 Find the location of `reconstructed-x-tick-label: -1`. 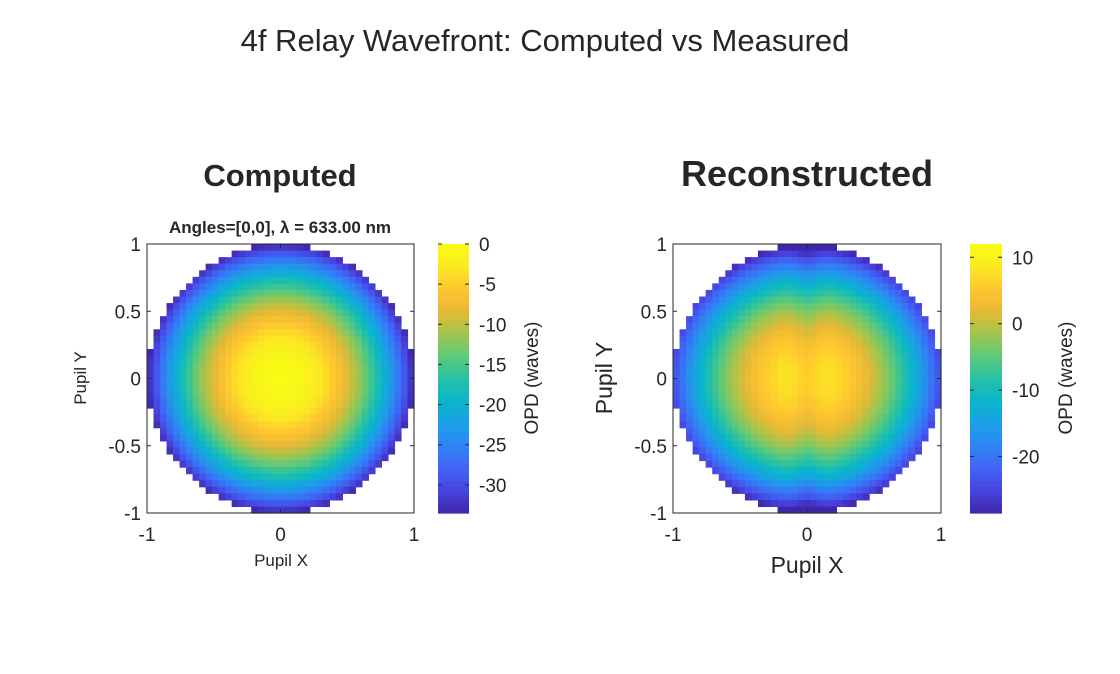

reconstructed-x-tick-label: -1 is located at coordinates (673, 535).